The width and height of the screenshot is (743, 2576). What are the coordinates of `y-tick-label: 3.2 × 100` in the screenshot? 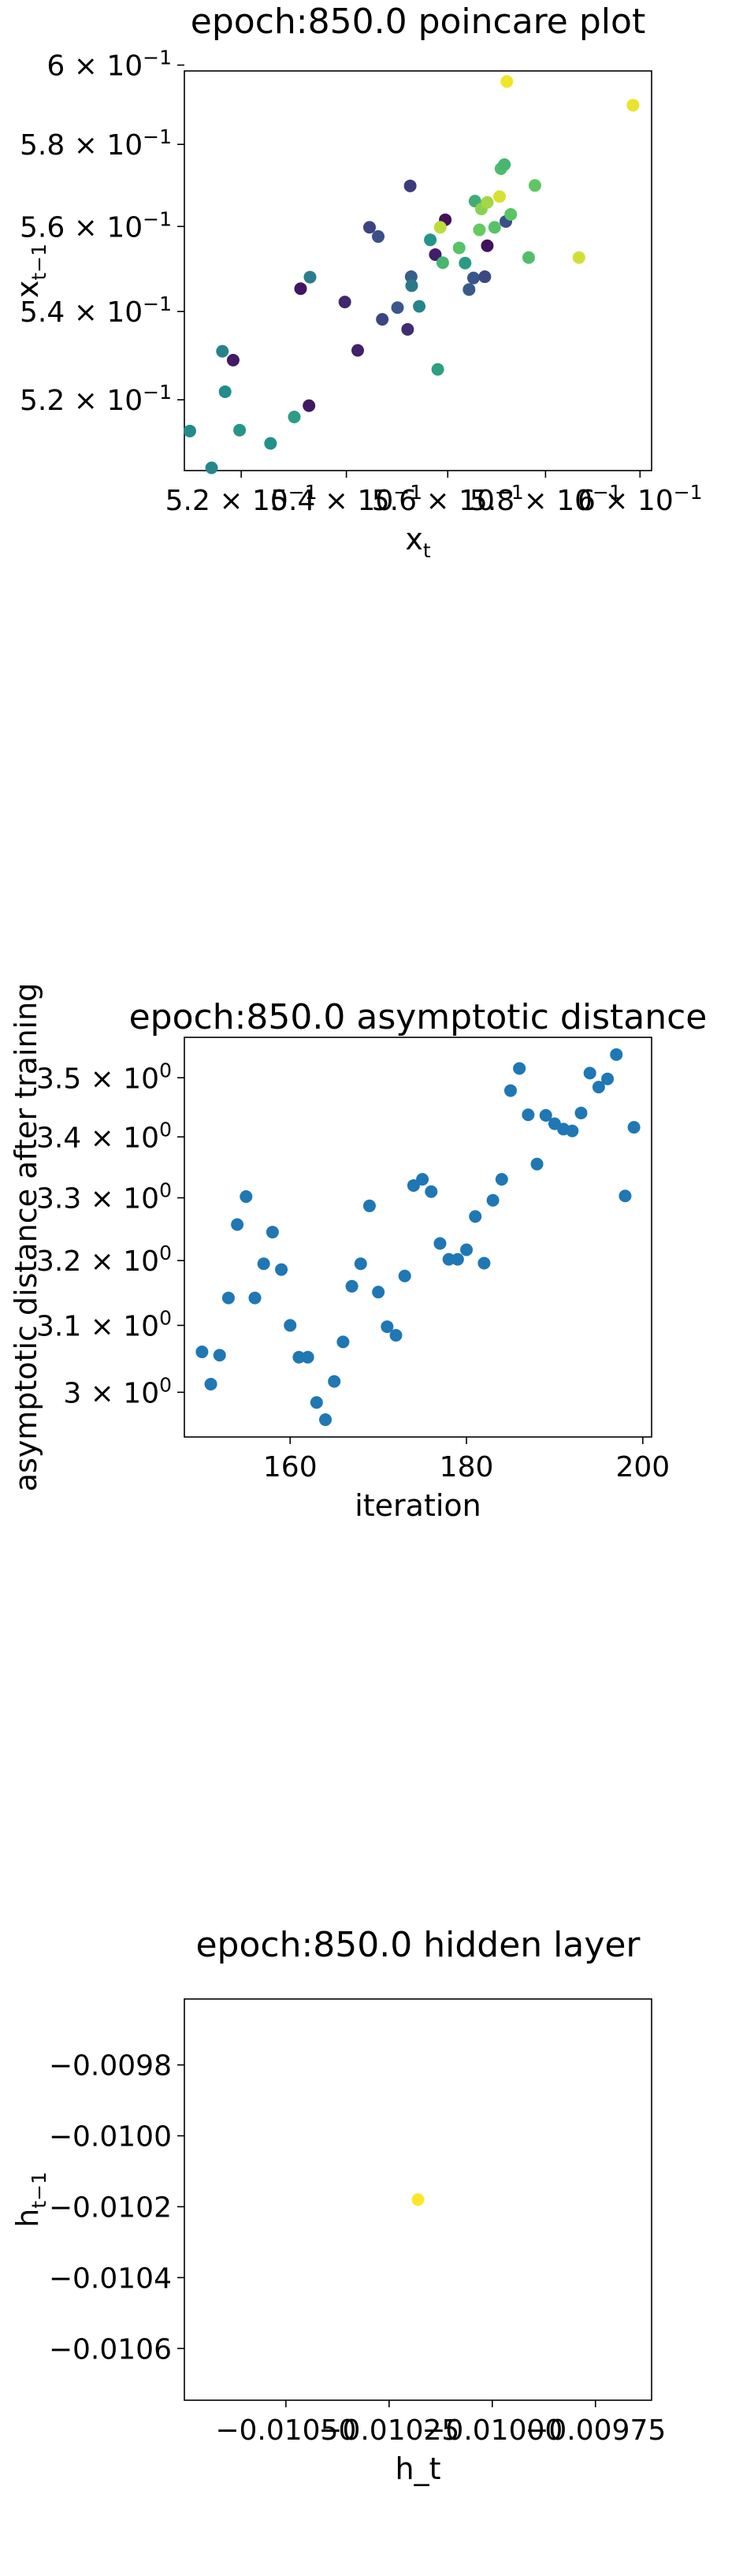 It's located at (104, 1259).